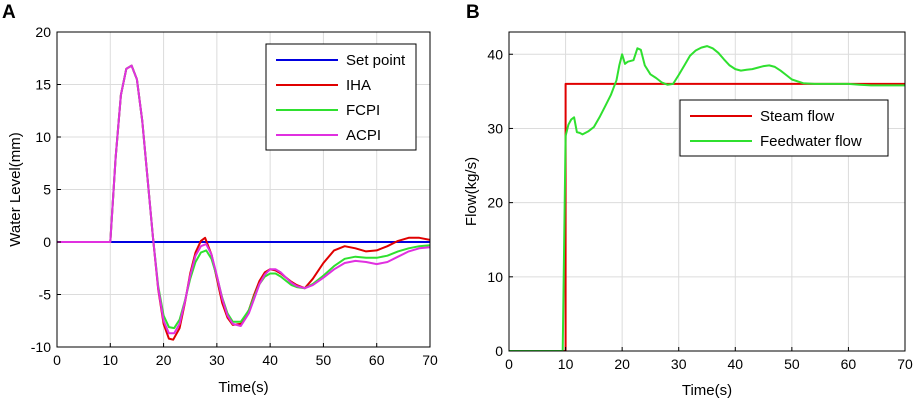  Describe the element at coordinates (110, 360) in the screenshot. I see `panel-a-x-tick-label: 10` at that location.